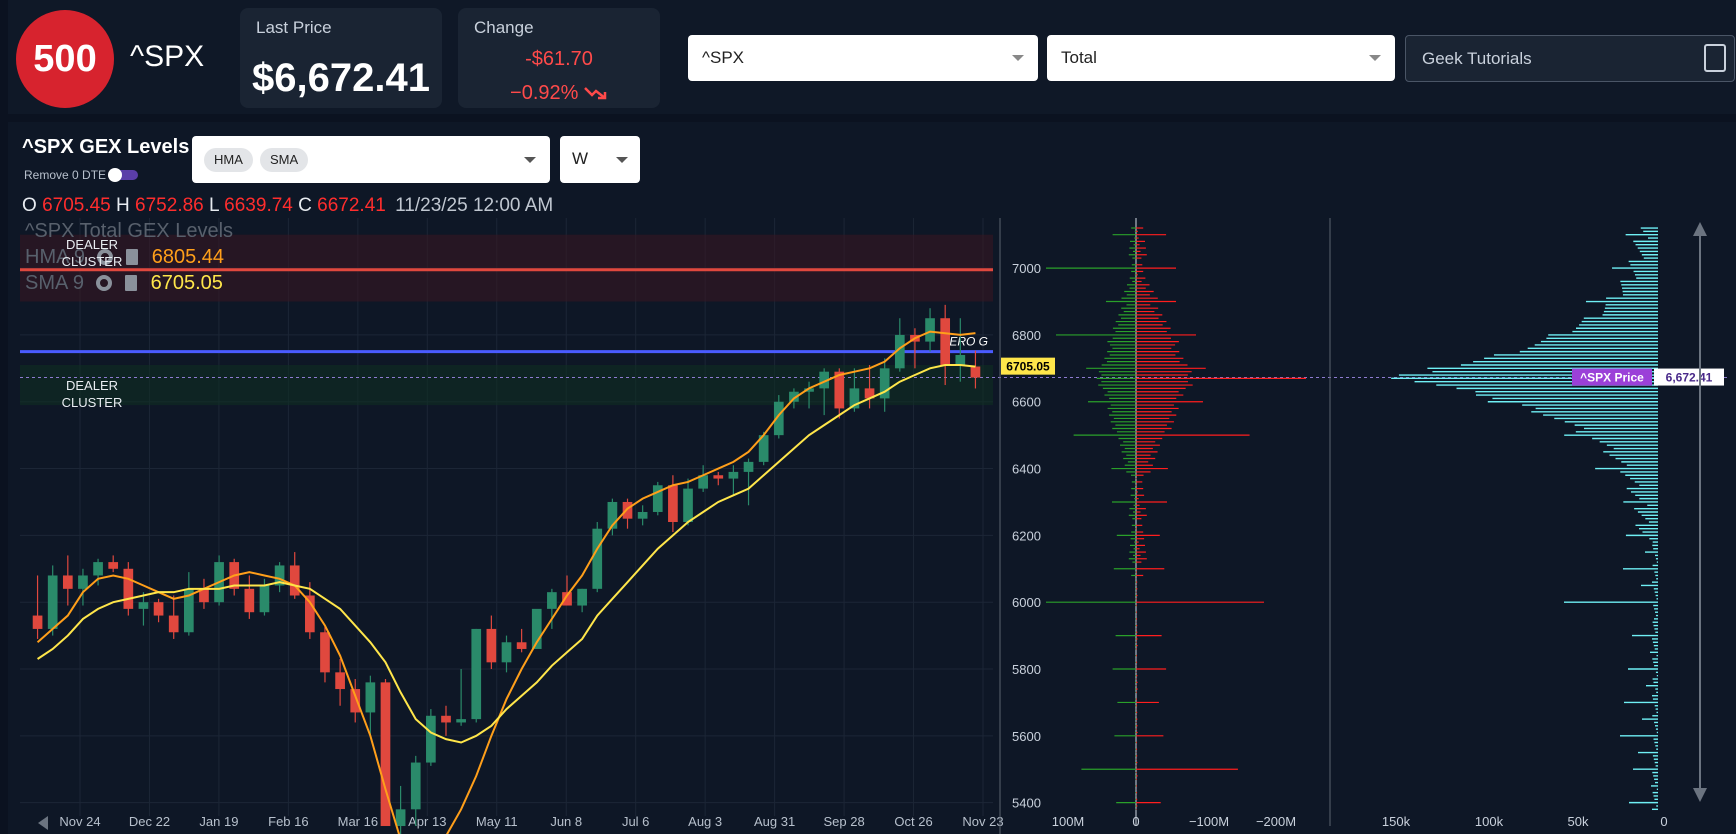 The image size is (1736, 834). I want to click on close-value: 6672.41, so click(351, 205).